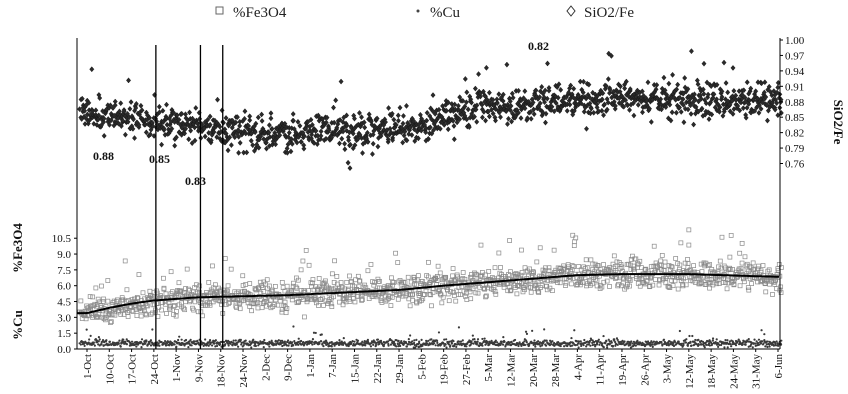  What do you see at coordinates (333, 366) in the screenshot?
I see `x-tick-label: 7-Jan` at bounding box center [333, 366].